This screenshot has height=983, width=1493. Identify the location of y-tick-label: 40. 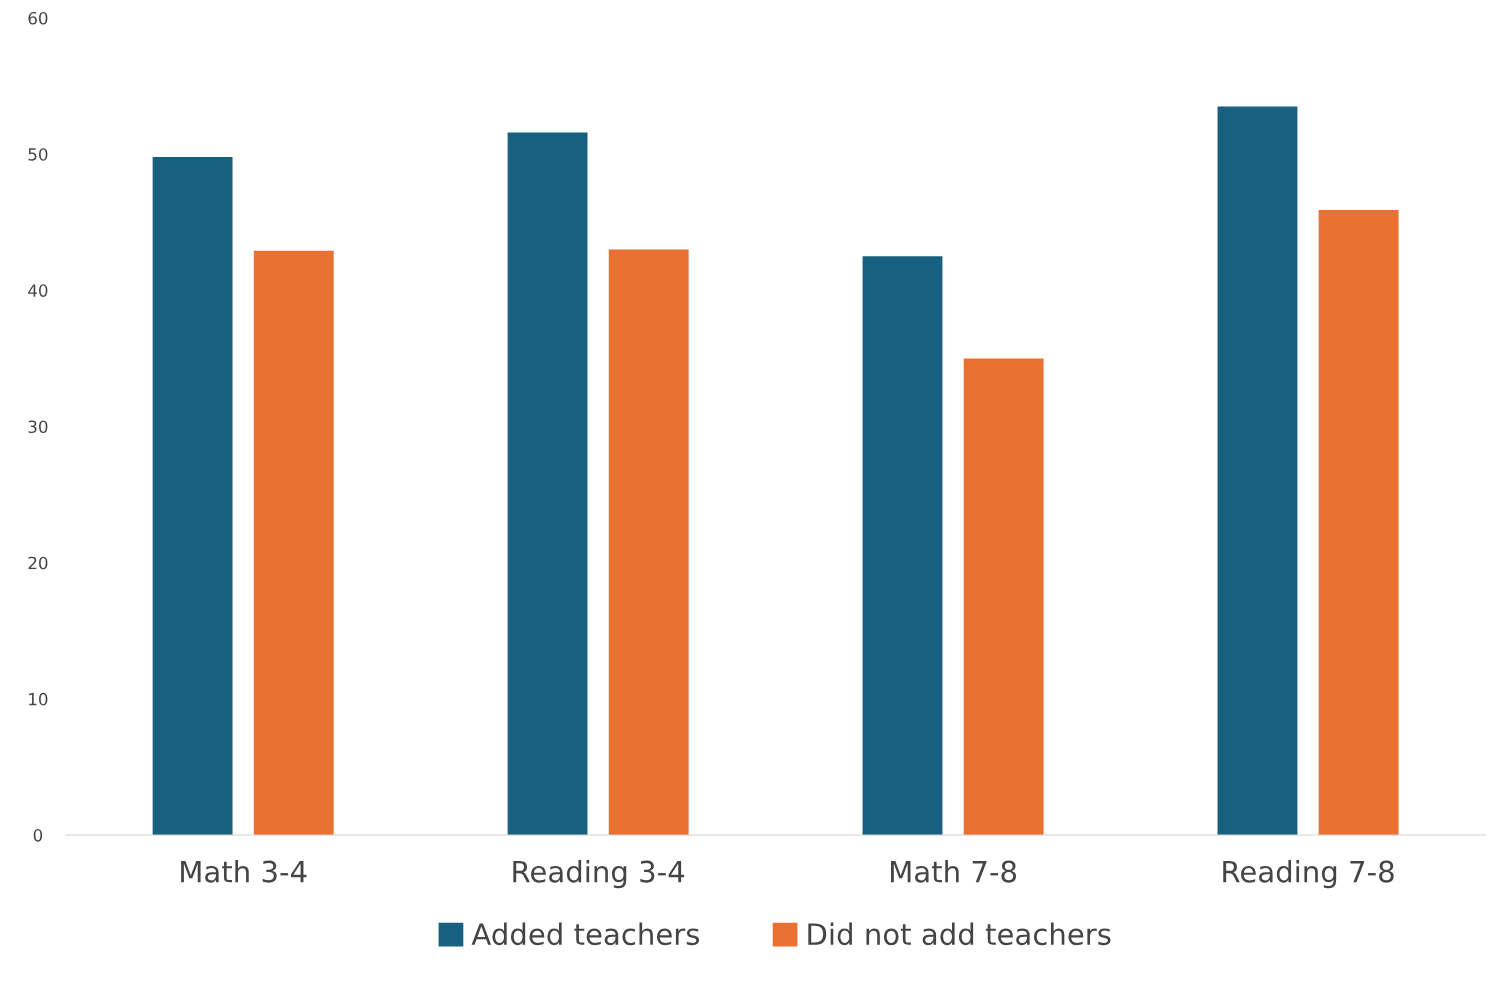
(38, 290).